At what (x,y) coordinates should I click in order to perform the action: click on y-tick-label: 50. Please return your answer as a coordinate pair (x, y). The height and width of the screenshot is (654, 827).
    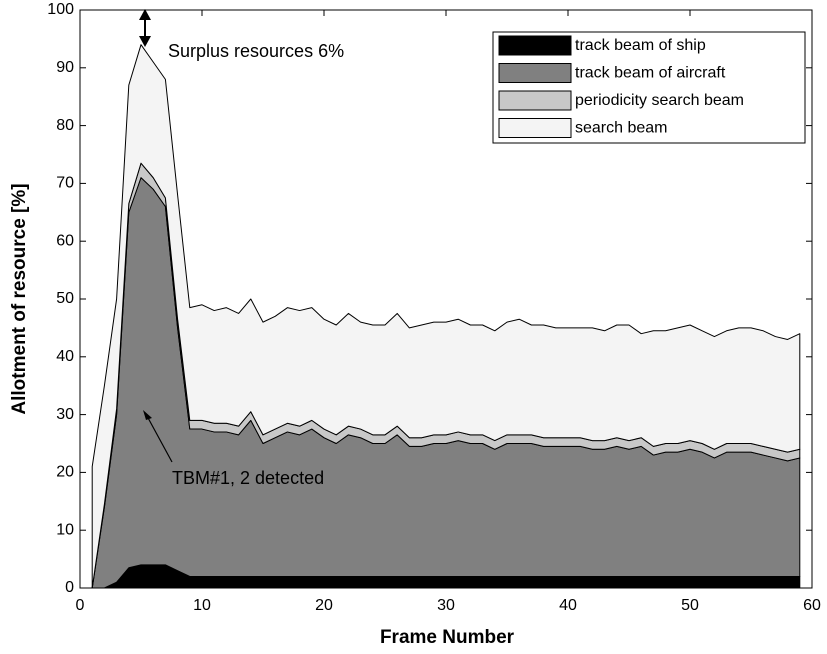
    Looking at the image, I should click on (65, 298).